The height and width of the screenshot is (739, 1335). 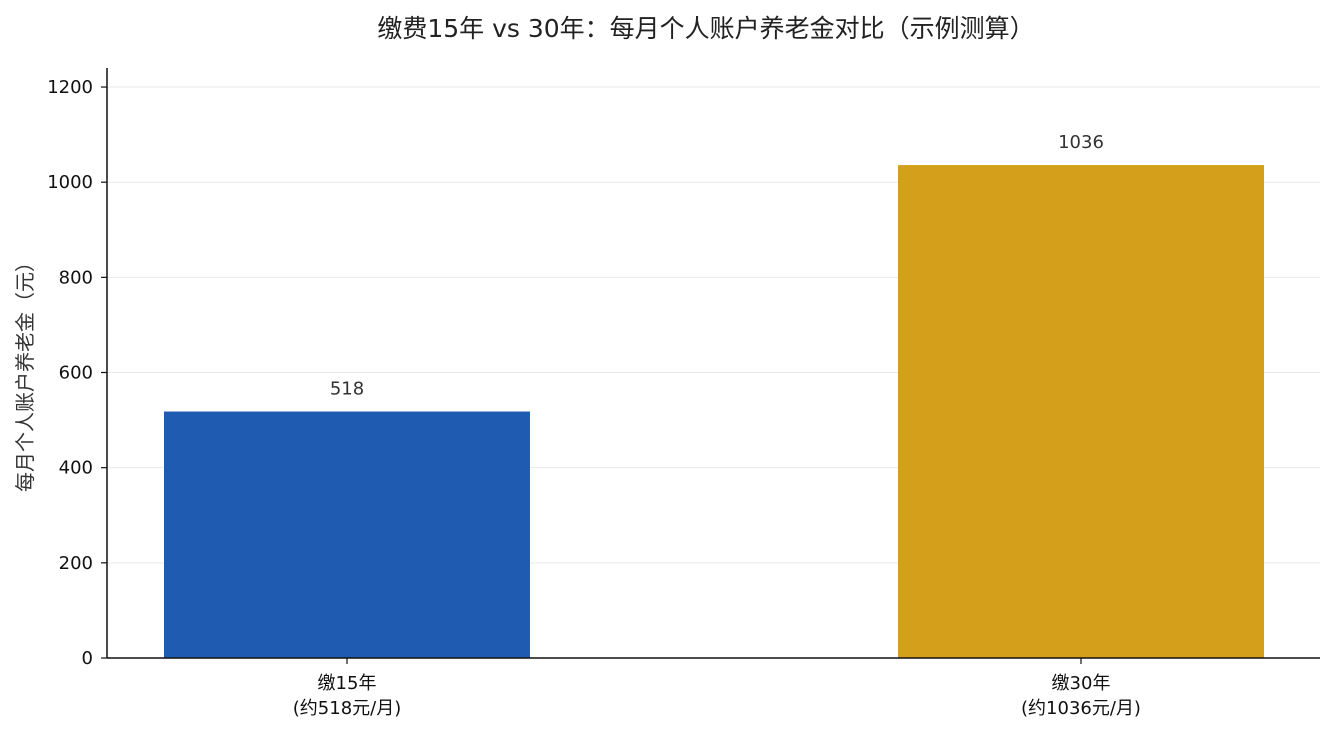 What do you see at coordinates (1081, 696) in the screenshot?
I see `x-tick-label: 缴30年(约1036元/月)` at bounding box center [1081, 696].